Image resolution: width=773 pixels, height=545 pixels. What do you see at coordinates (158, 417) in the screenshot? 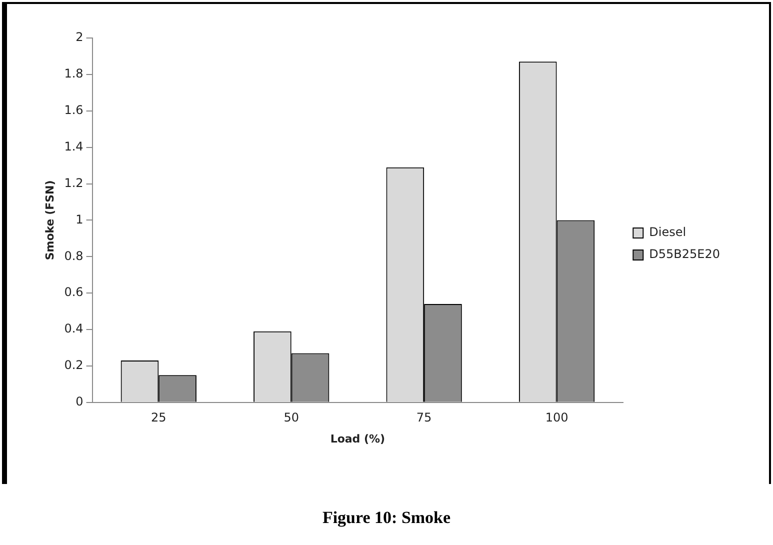
I see `x-tick-label: 25` at bounding box center [158, 417].